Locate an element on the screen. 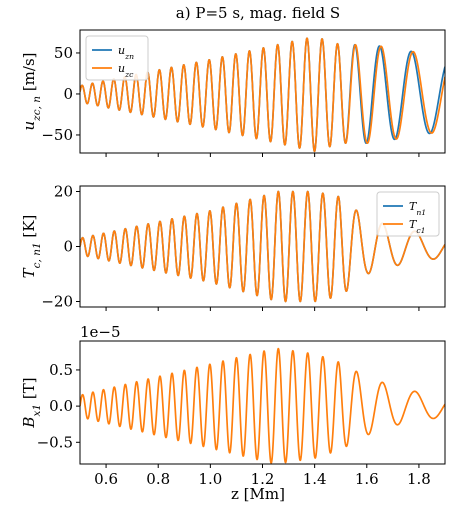 This screenshot has width=463, height=521. x-tick-label-6: 1.8 is located at coordinates (419, 479).